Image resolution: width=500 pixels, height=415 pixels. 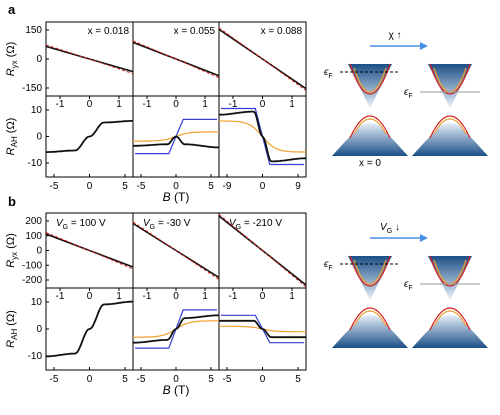 I want to click on schematic-a: χ ↑ ϵF ϵF x = 0, so click(x=406, y=99).